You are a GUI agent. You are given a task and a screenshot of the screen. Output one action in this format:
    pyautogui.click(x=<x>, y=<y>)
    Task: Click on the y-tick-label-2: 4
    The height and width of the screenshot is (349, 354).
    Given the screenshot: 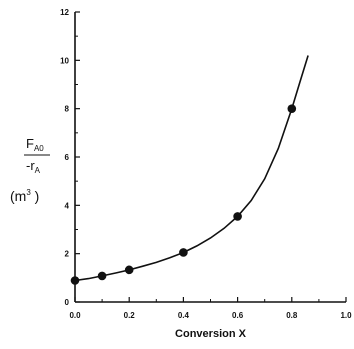 What is the action you would take?
    pyautogui.click(x=67, y=205)
    